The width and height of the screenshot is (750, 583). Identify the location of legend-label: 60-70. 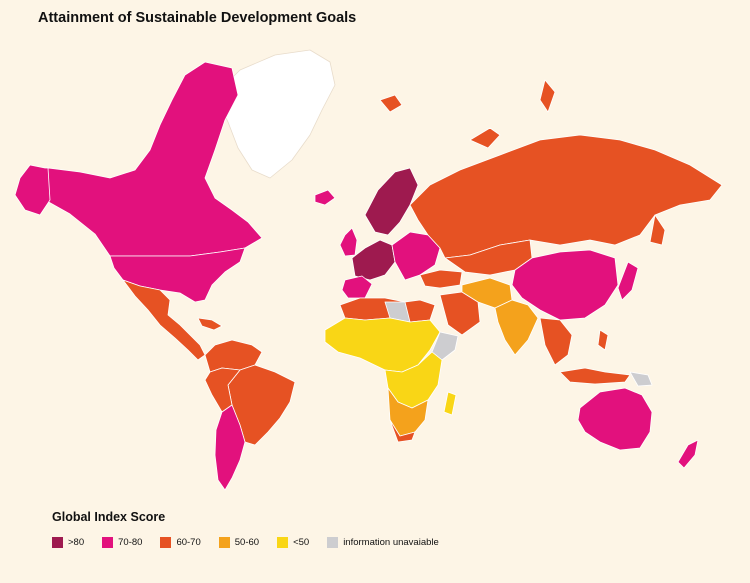
(188, 542).